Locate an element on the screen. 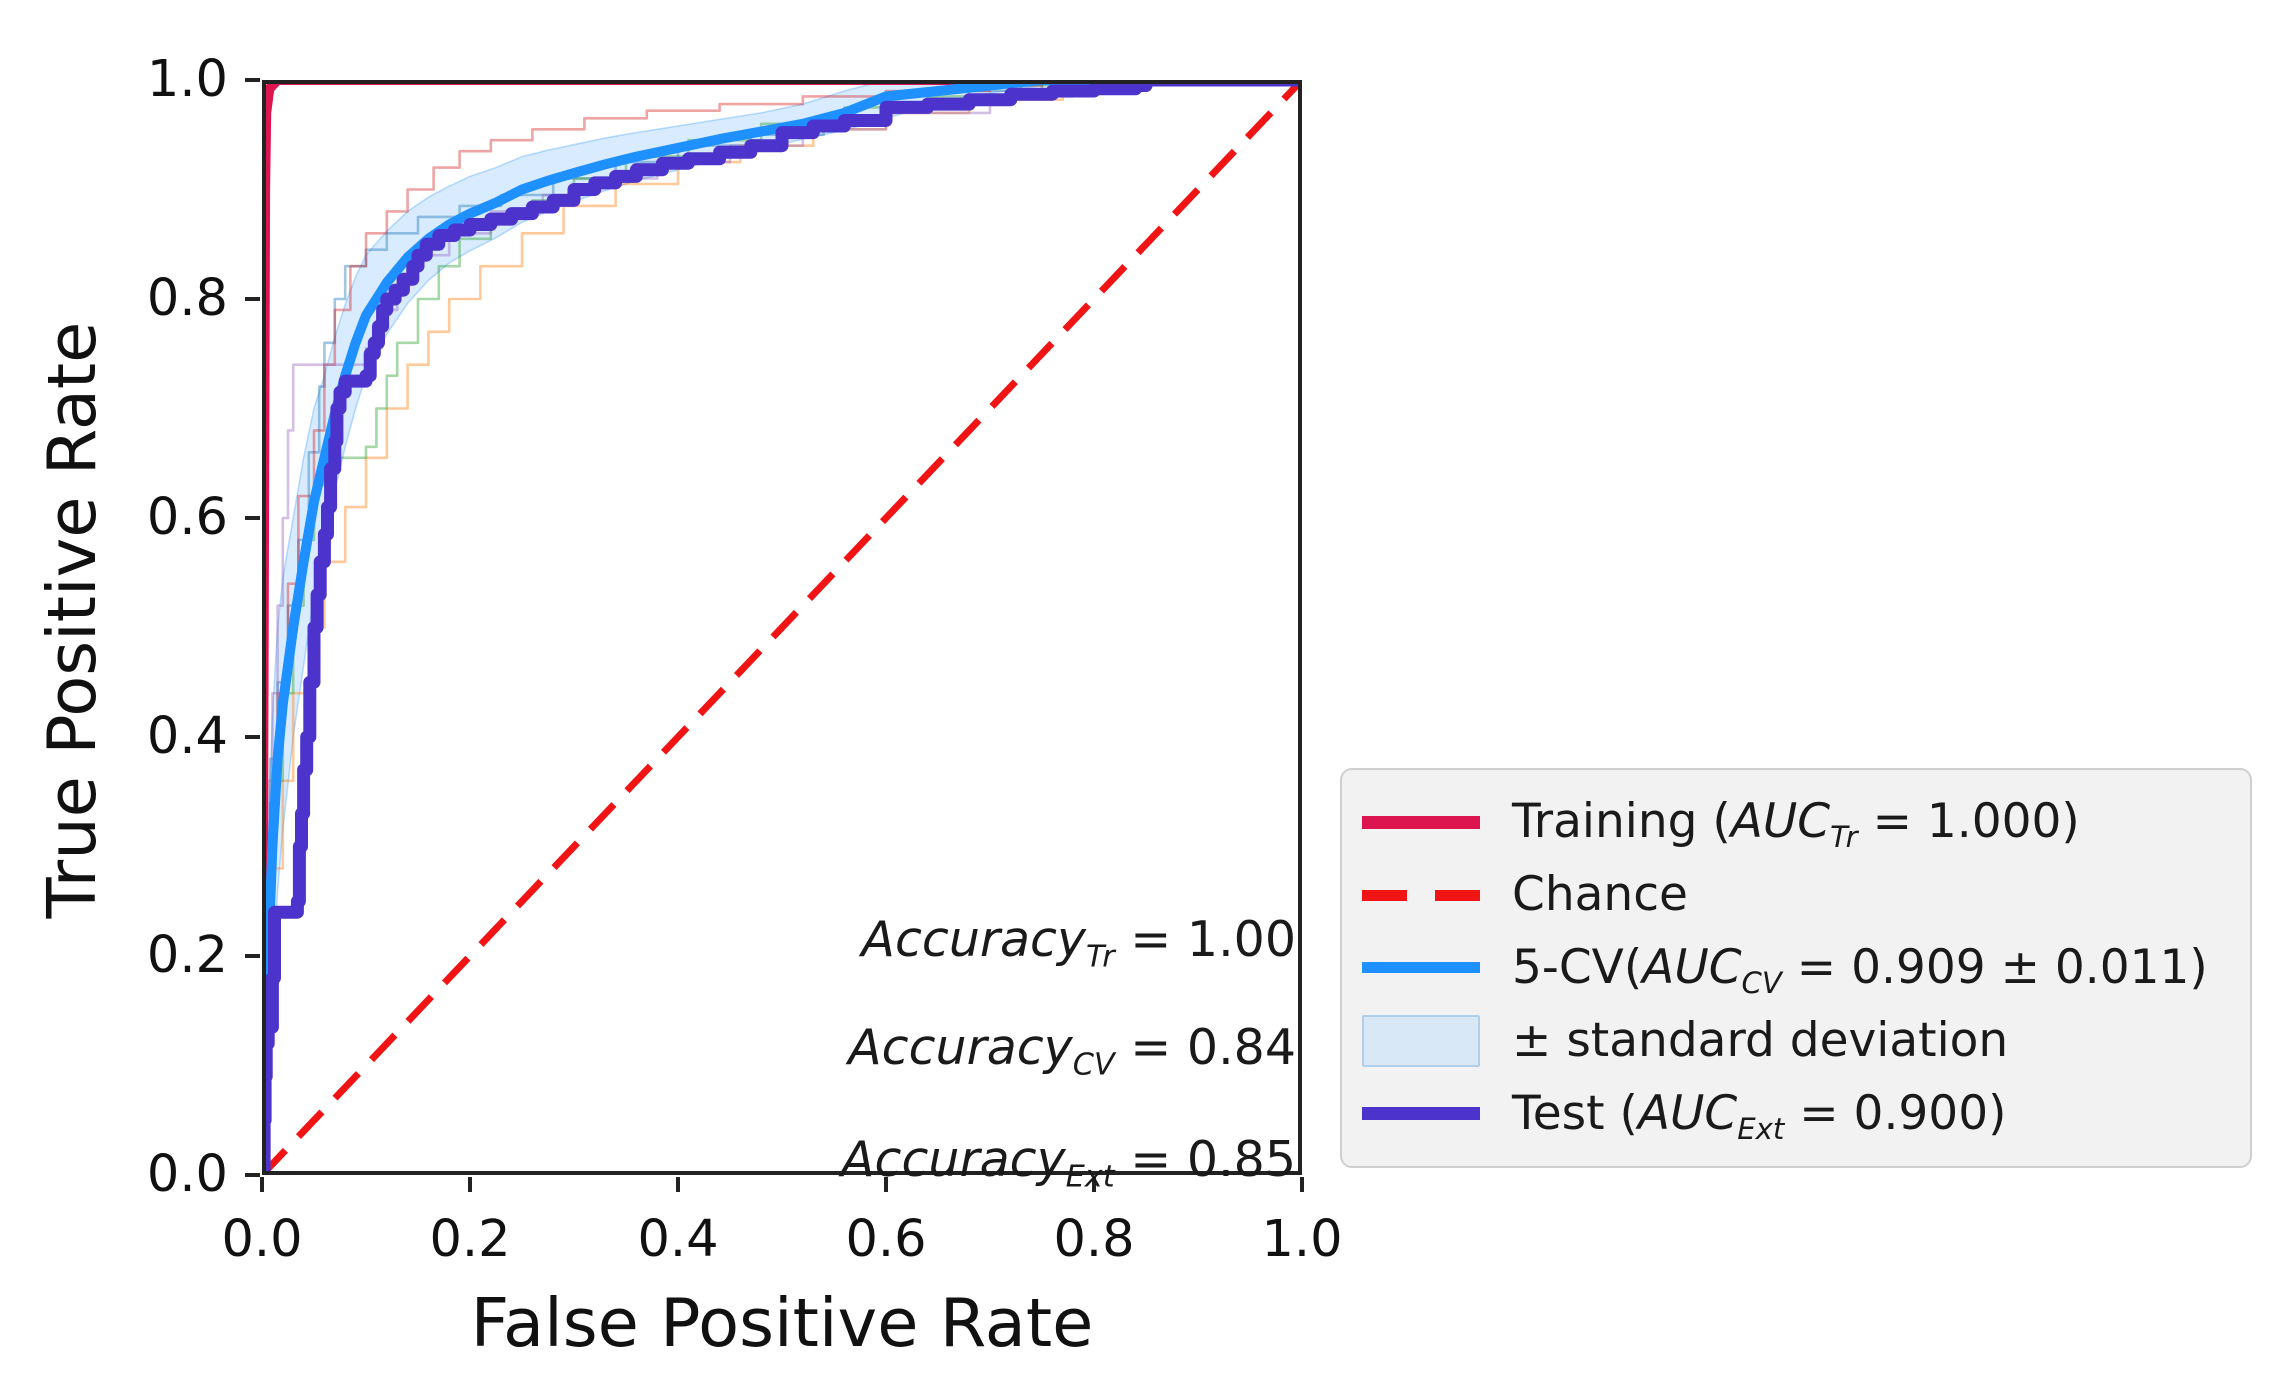  x-tick-label: 0.4 is located at coordinates (678, 1239).